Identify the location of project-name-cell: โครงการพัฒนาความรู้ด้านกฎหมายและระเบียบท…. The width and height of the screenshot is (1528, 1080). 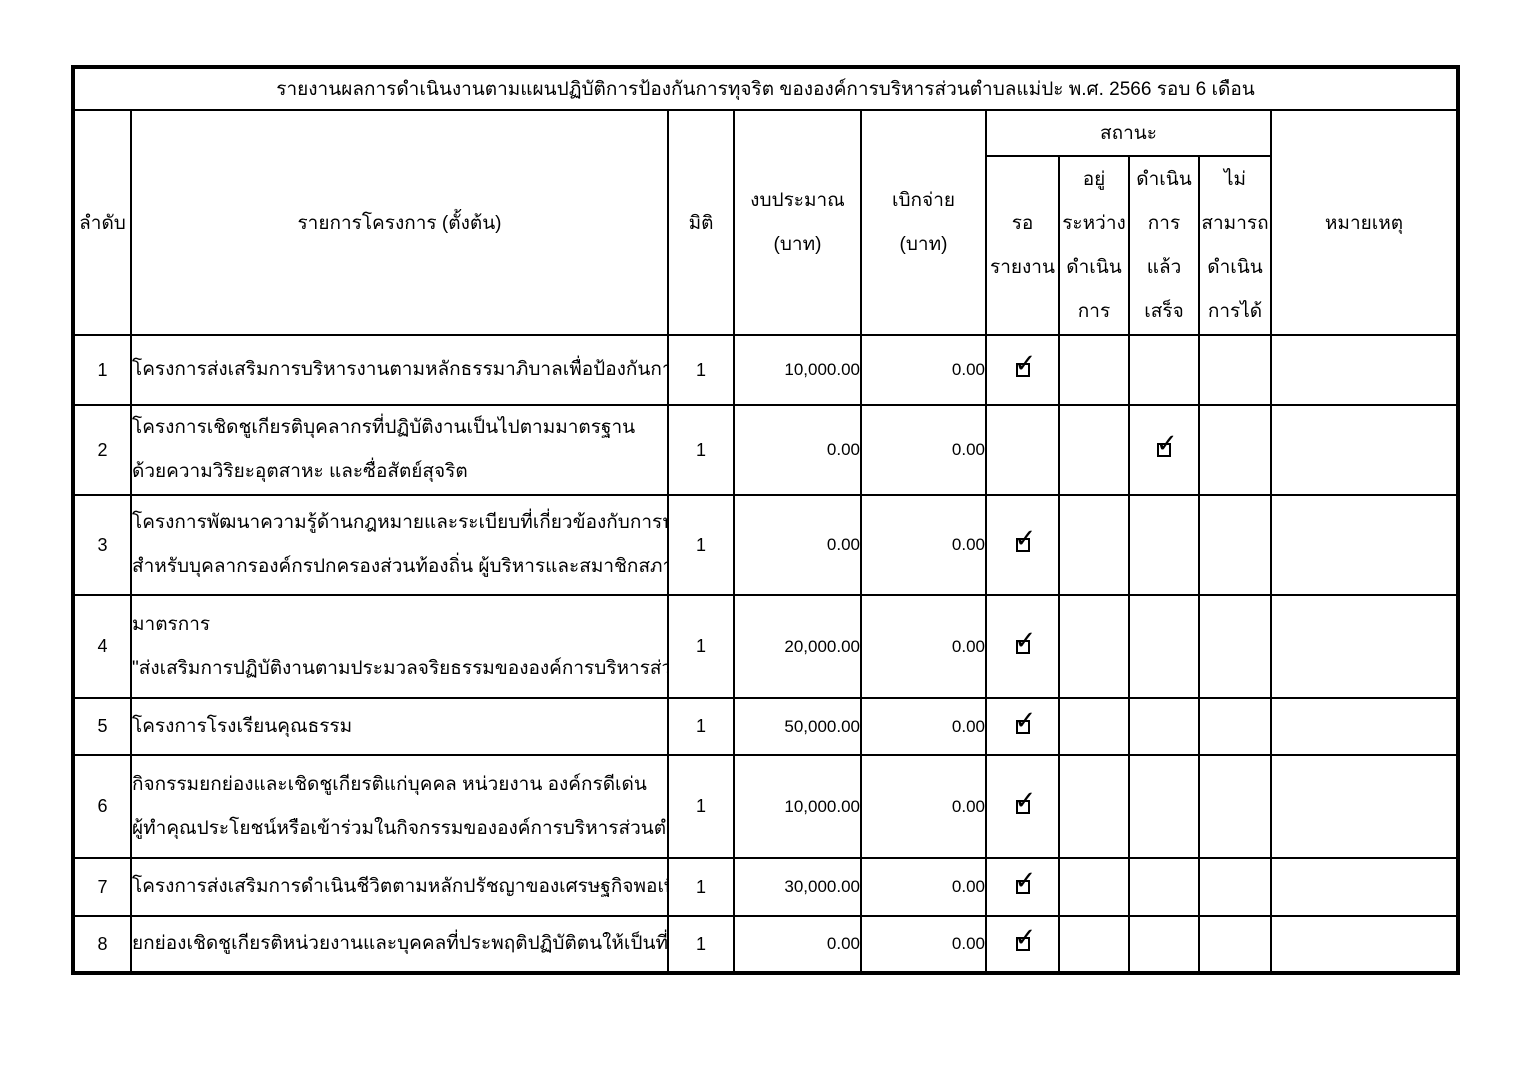
(399, 545).